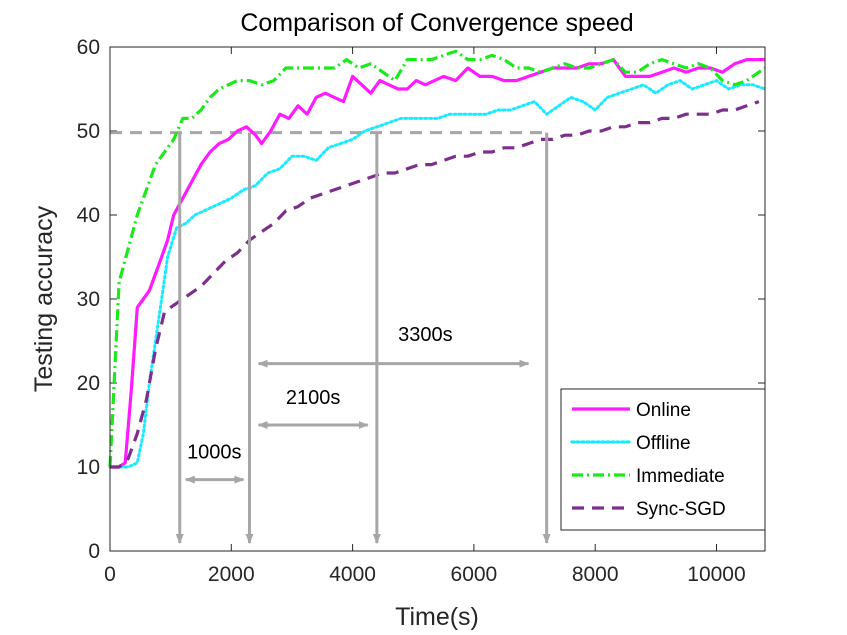 This screenshot has height=635, width=847. What do you see at coordinates (663, 410) in the screenshot?
I see `legend-label-online: Online` at bounding box center [663, 410].